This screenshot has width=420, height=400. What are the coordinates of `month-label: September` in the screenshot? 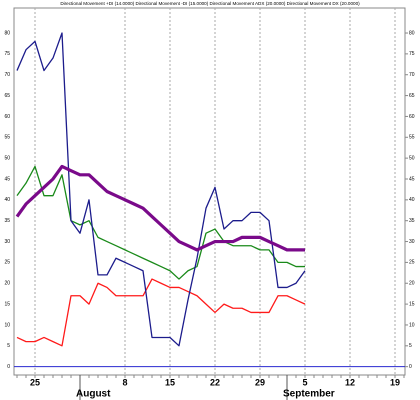 It's located at (309, 394).